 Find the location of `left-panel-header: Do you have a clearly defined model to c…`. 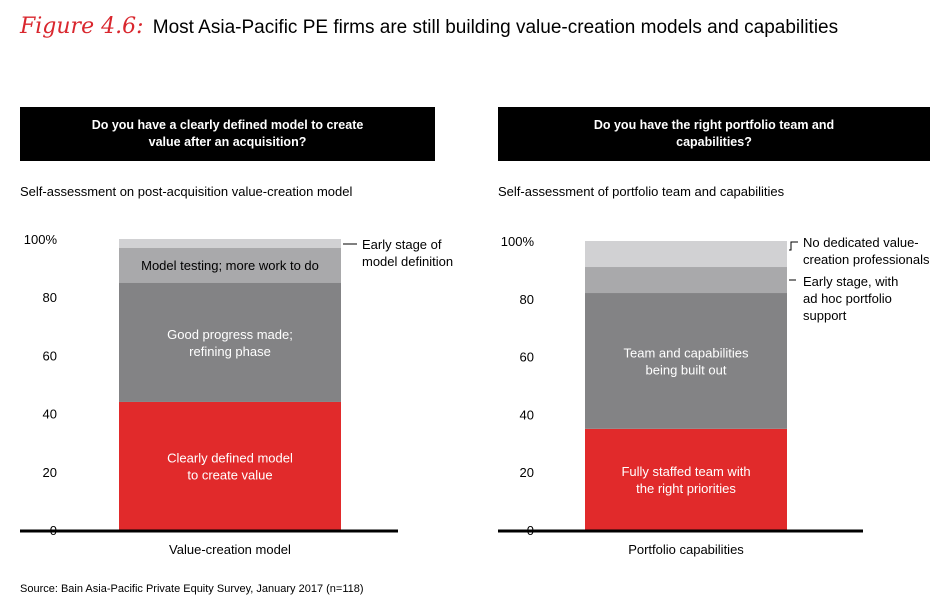

left-panel-header: Do you have a clearly defined model to c… is located at coordinates (227, 134).